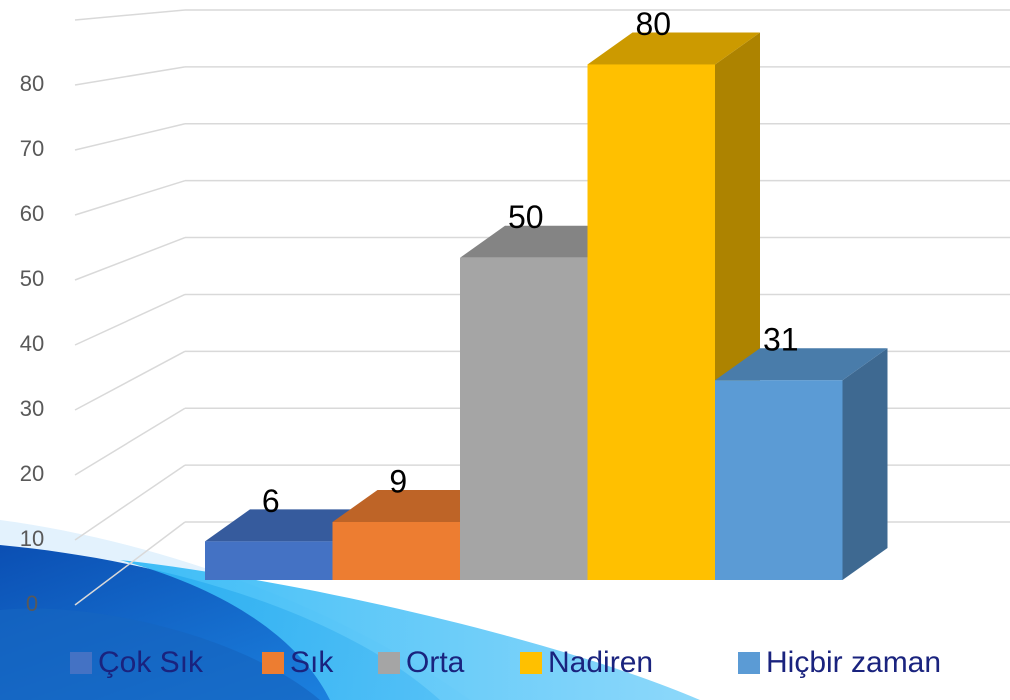 The width and height of the screenshot is (1010, 700). I want to click on legend-label: Hiçbir zaman, so click(853, 662).